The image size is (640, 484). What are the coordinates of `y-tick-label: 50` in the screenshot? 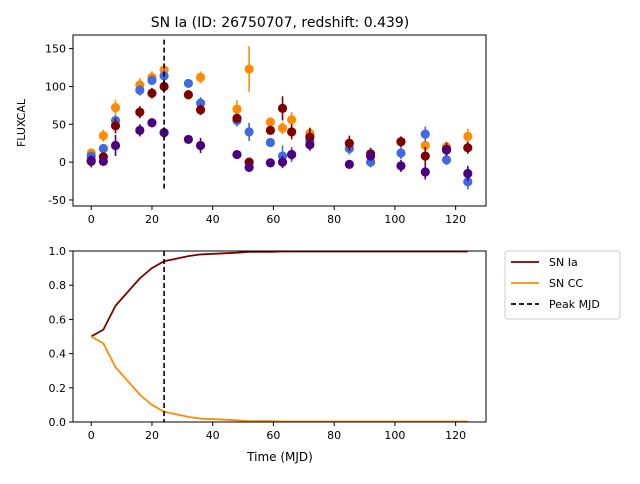 It's located at (59, 124).